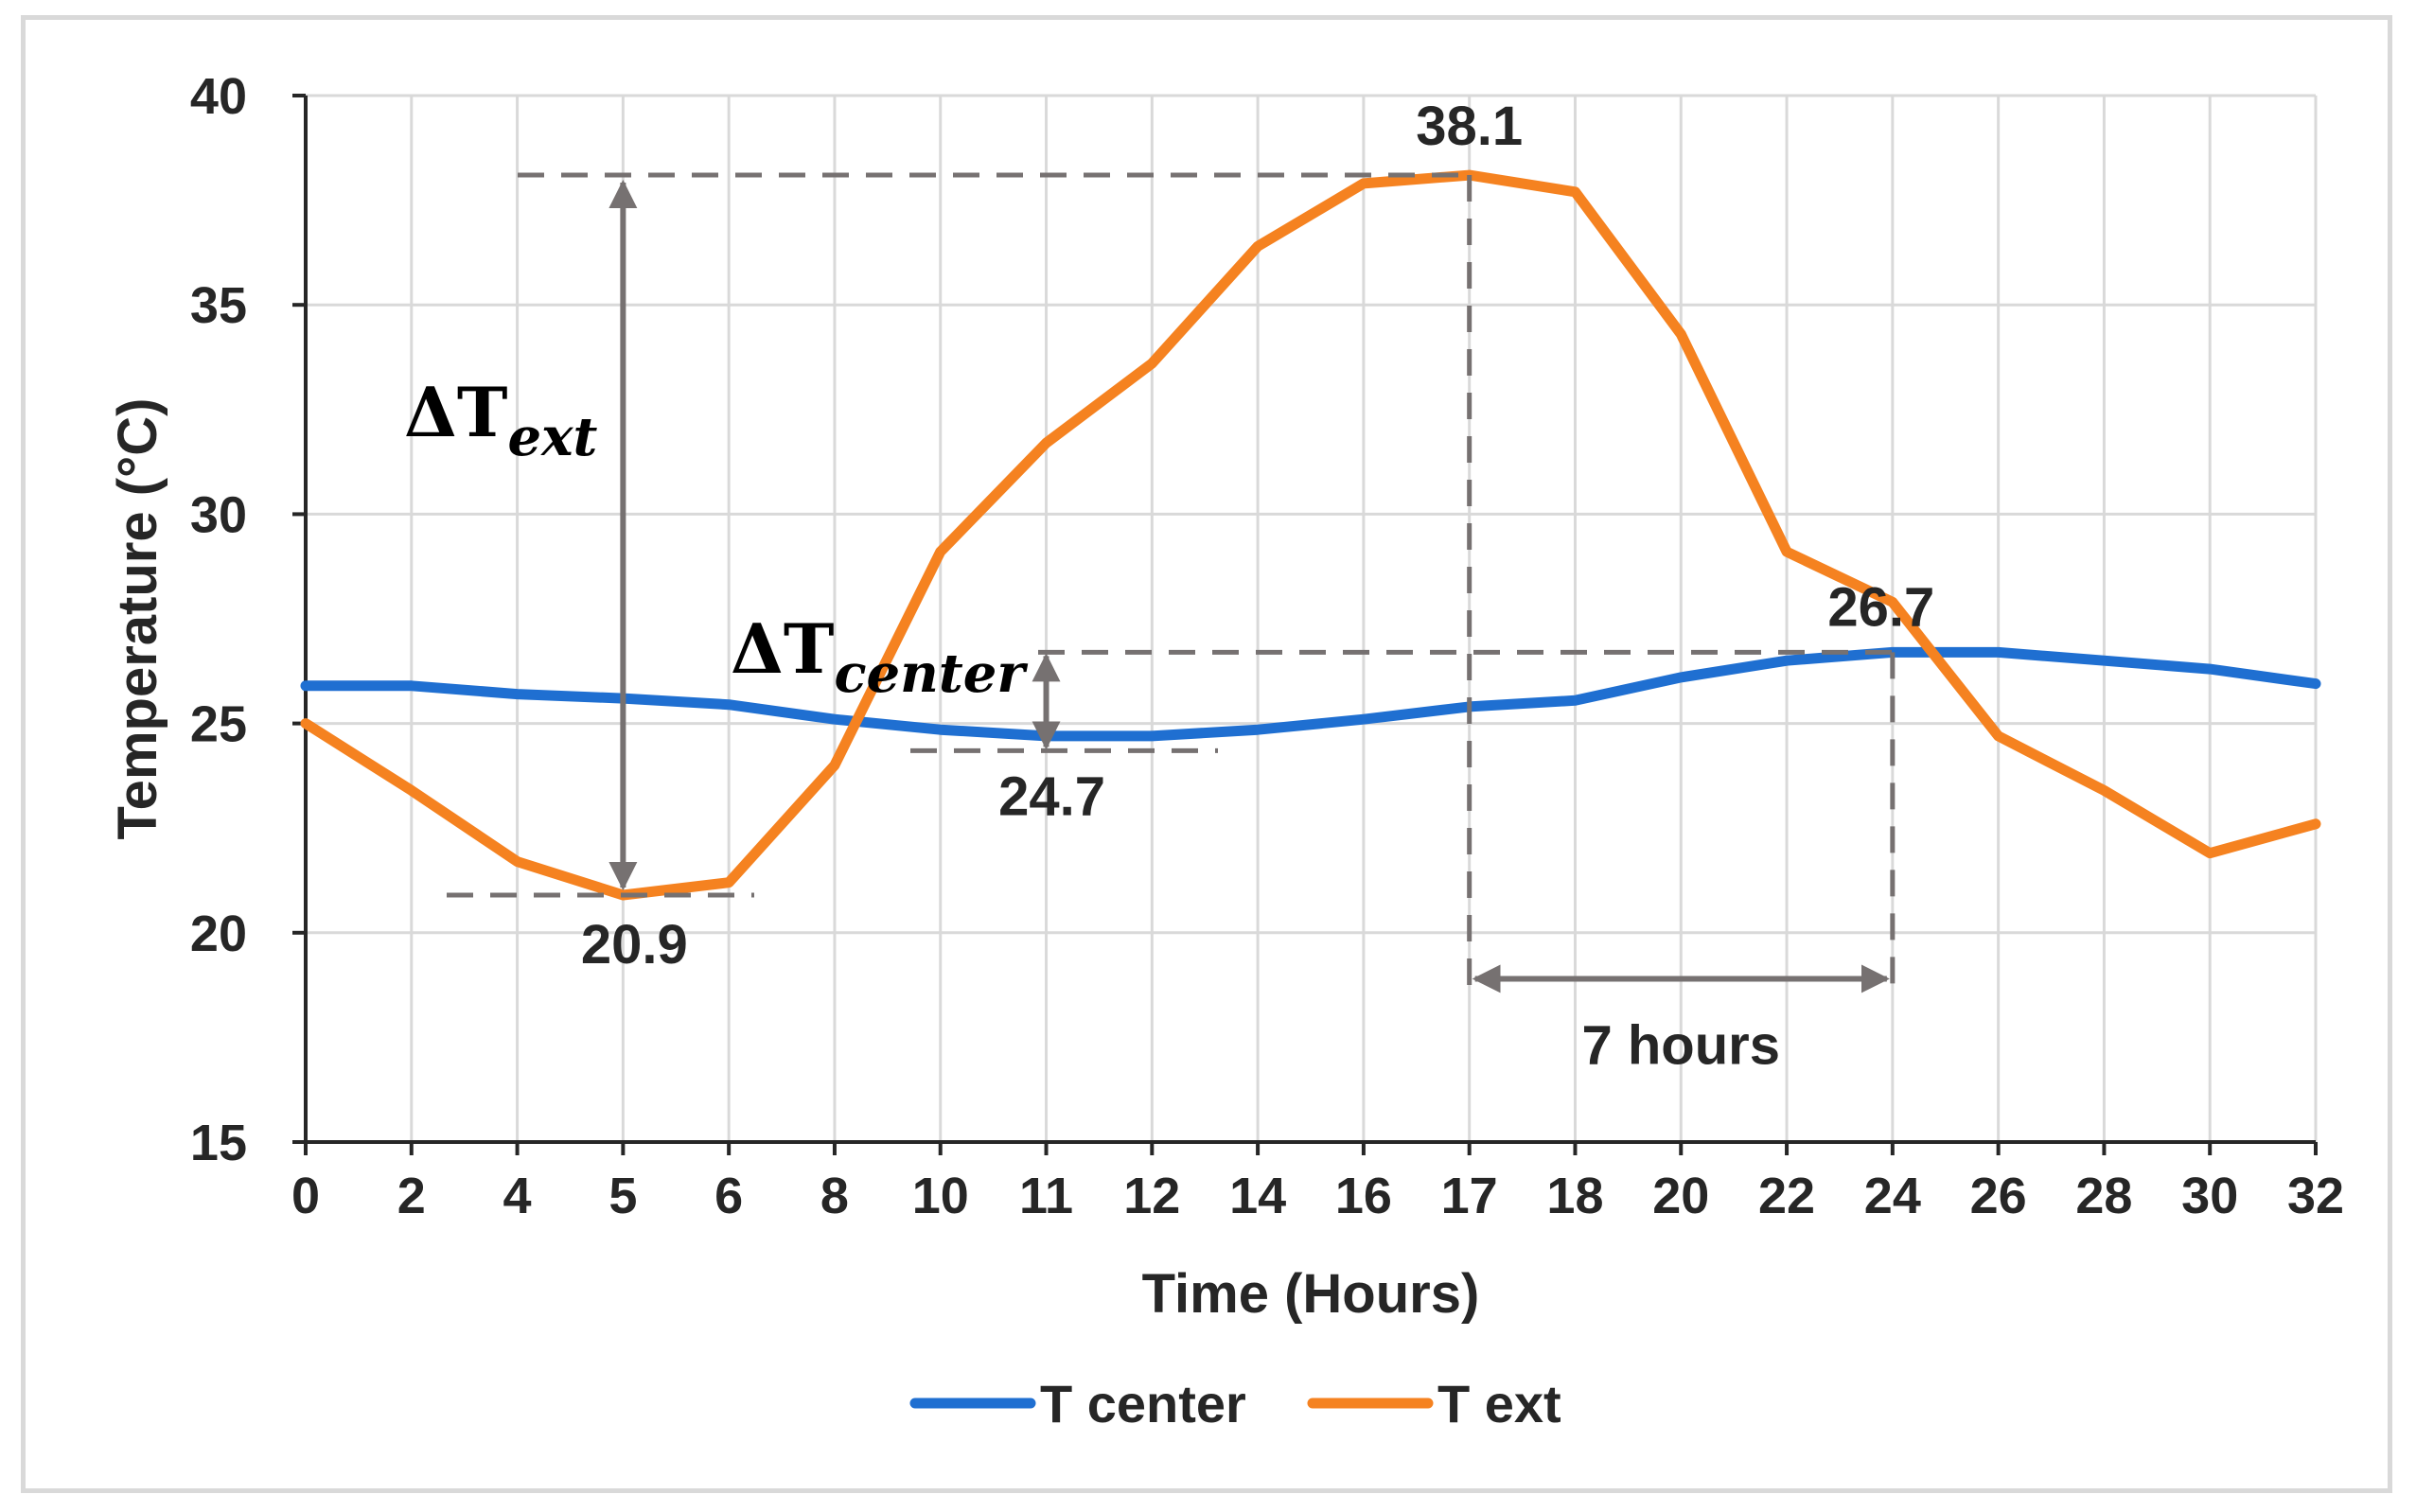 The image size is (2416, 1512). Describe the element at coordinates (622, 1196) in the screenshot. I see `x-tick-label: 5` at that location.